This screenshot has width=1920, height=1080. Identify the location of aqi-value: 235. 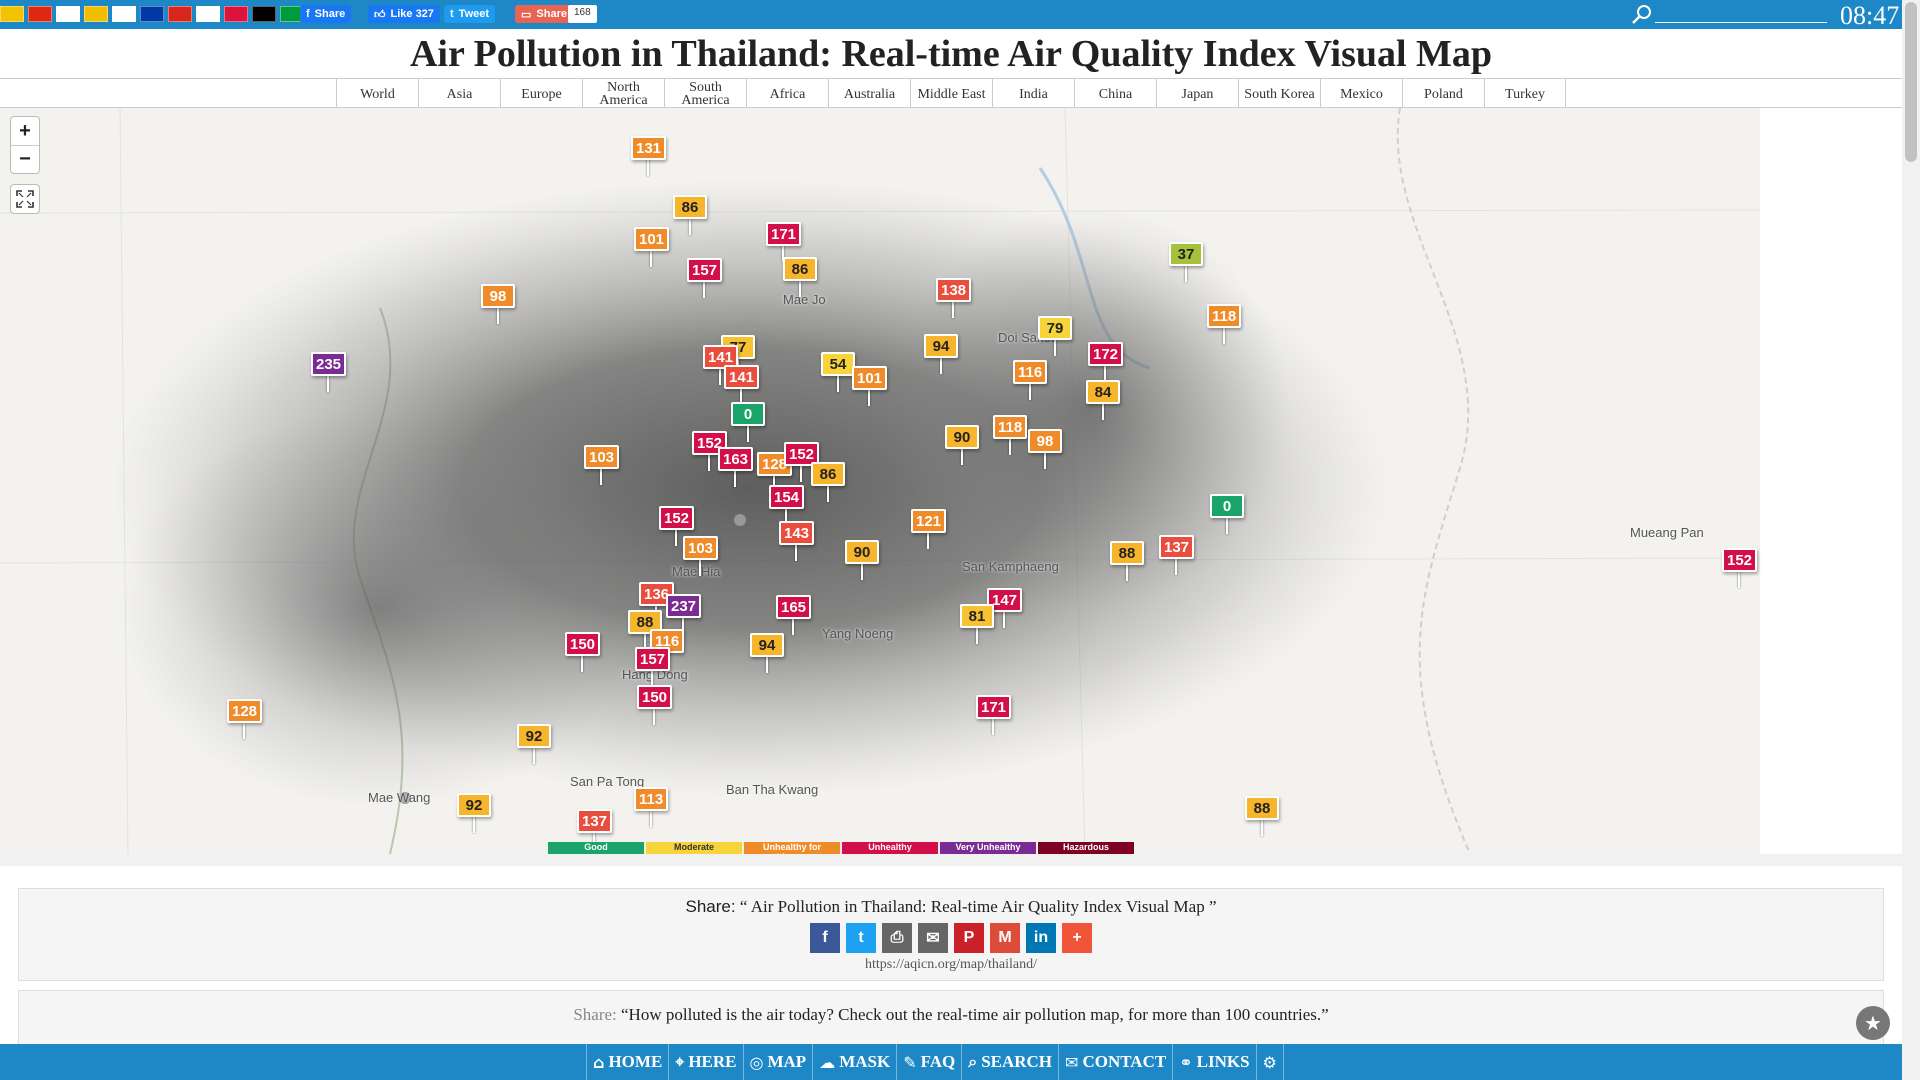
(329, 364).